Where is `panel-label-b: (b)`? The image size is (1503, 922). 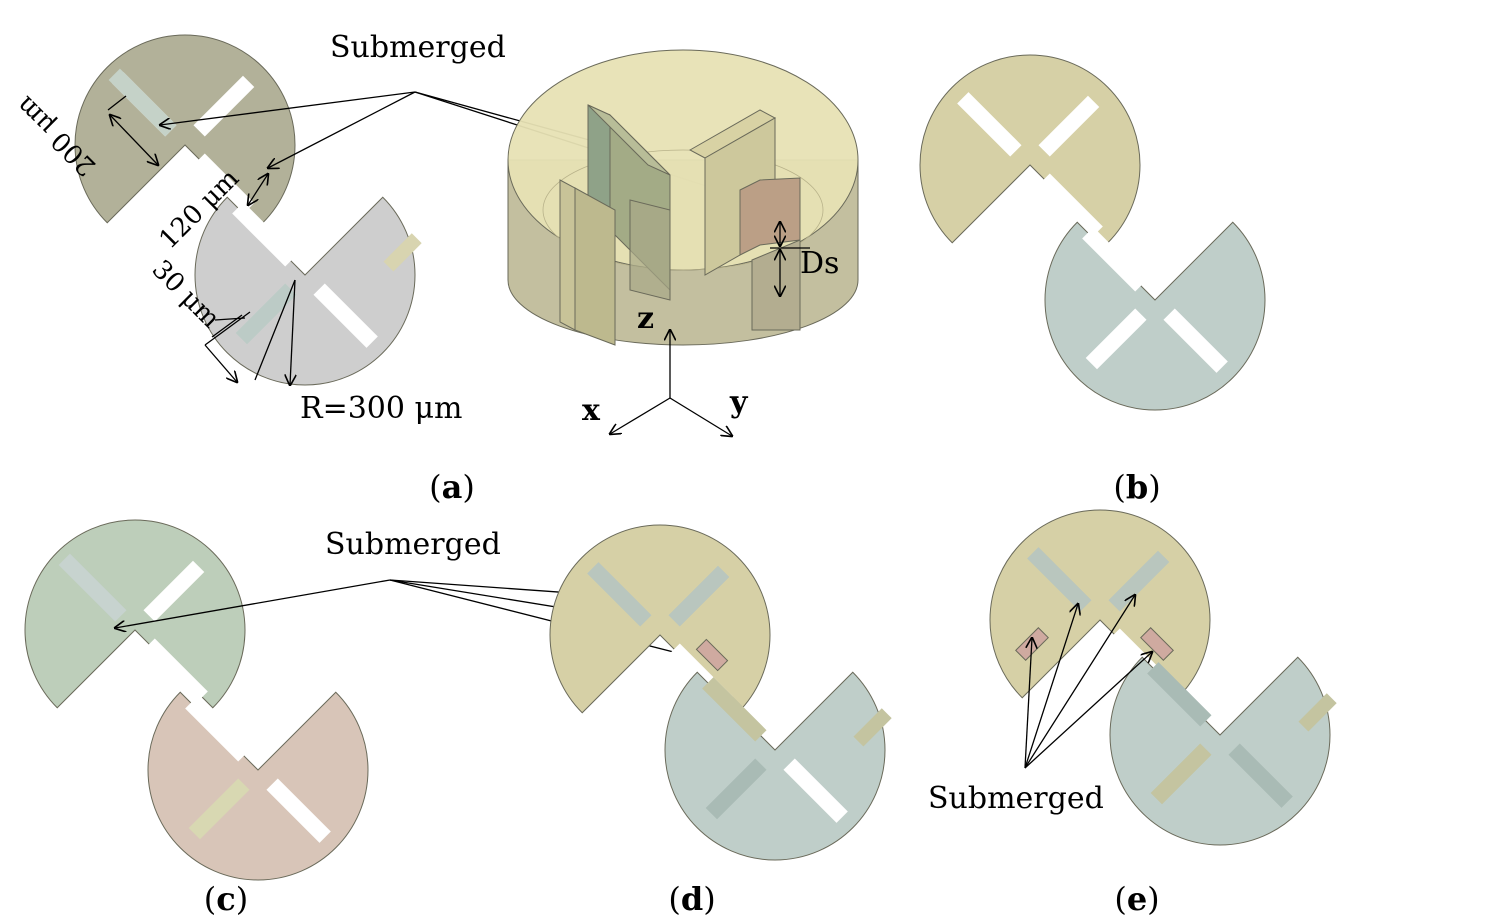
panel-label-b: (b) is located at coordinates (1136, 487).